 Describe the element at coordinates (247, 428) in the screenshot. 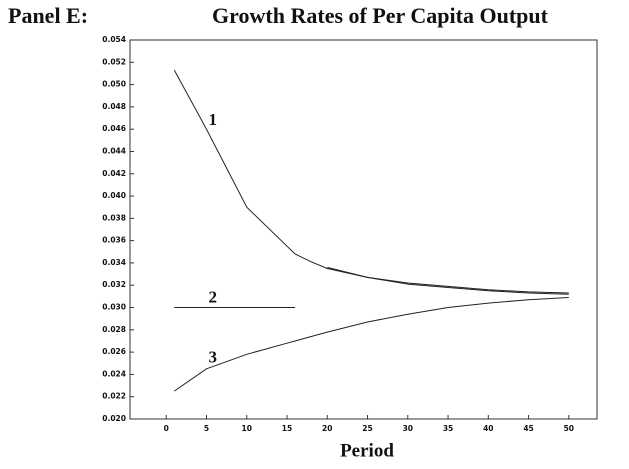

I see `x-tick-label: 10` at that location.